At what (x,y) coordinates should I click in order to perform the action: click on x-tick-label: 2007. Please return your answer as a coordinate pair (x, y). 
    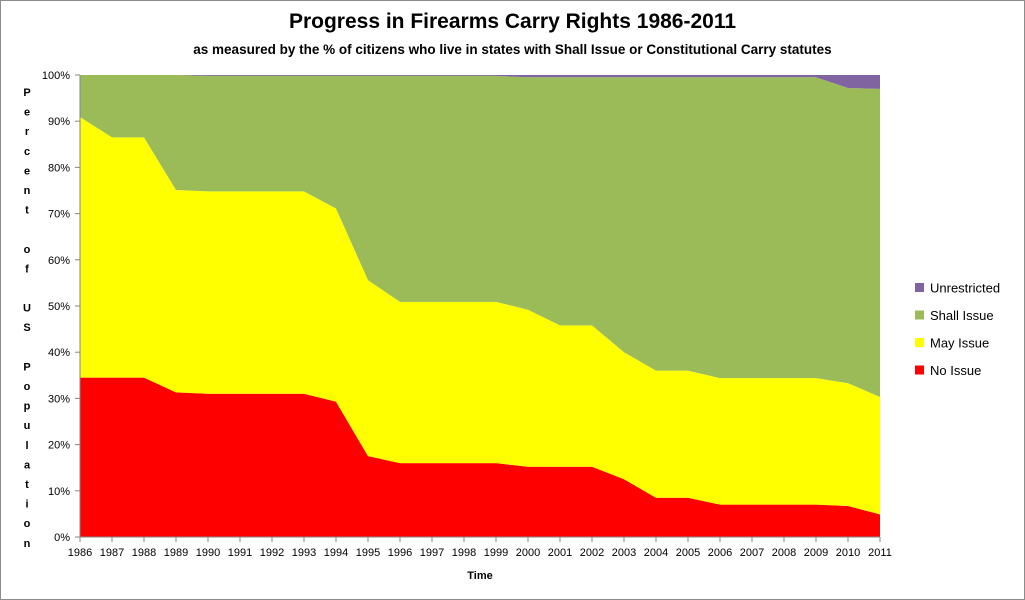
    Looking at the image, I should click on (752, 553).